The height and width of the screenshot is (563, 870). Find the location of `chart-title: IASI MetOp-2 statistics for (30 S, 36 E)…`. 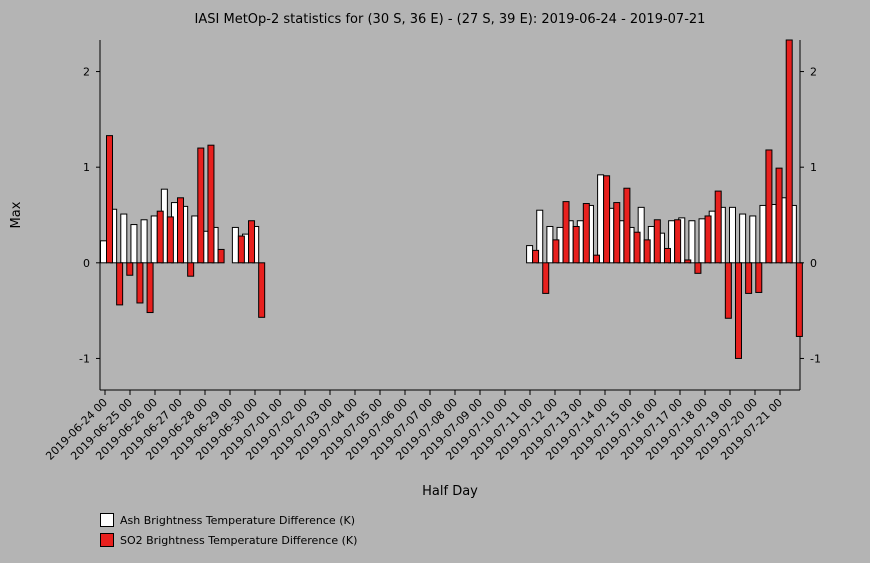

chart-title: IASI MetOp-2 statistics for (30 S, 36 E)… is located at coordinates (450, 19).